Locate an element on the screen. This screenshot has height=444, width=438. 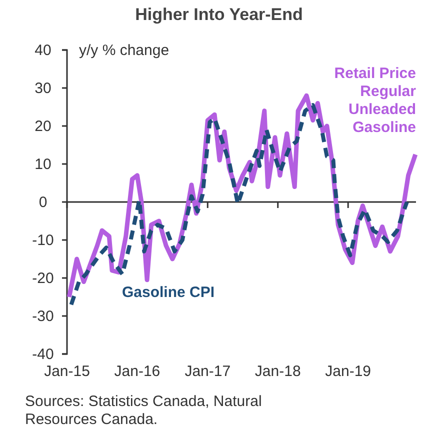
y-tick-label: -20 is located at coordinates (43, 278).